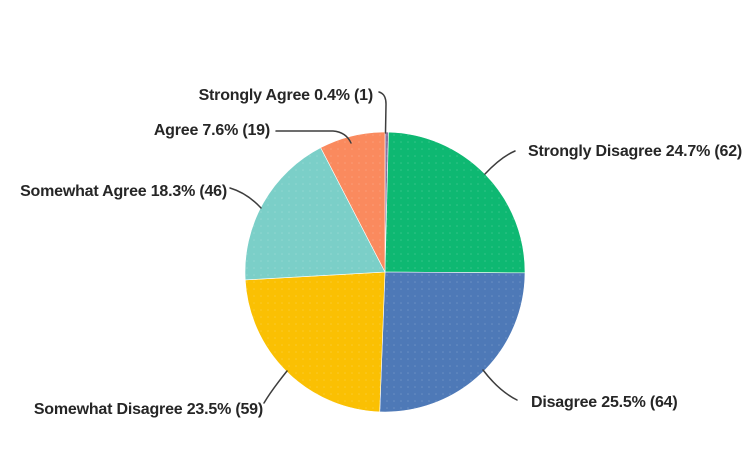 This screenshot has width=754, height=463. I want to click on leader-line-strongly-agree, so click(382, 112).